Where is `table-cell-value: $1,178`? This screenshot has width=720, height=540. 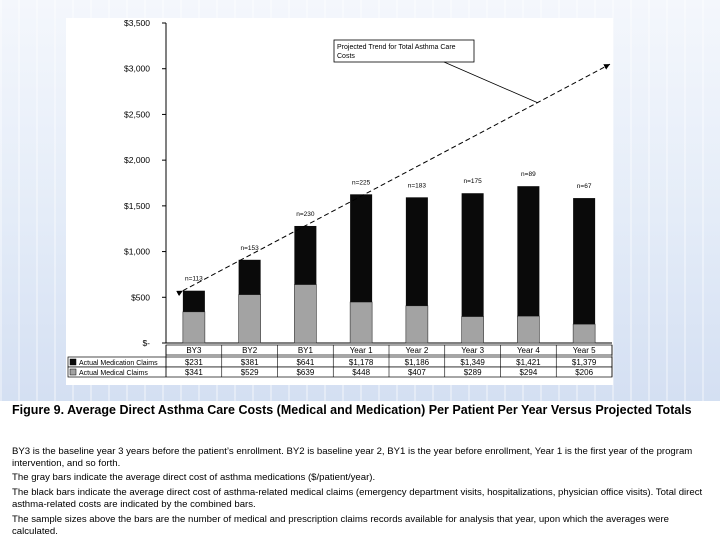
table-cell-value: $1,178 is located at coordinates (361, 362).